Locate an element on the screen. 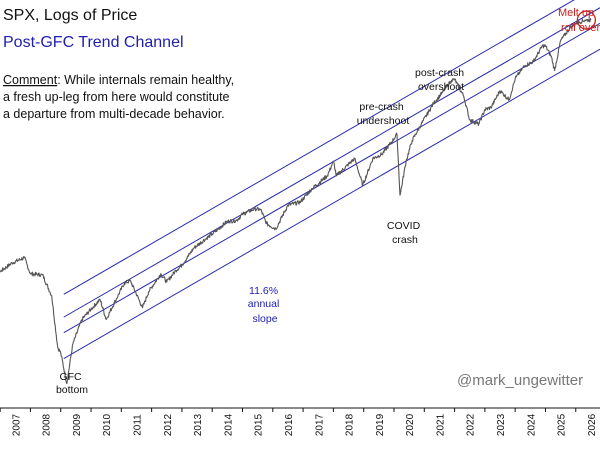 Image resolution: width=600 pixels, height=450 pixels. comment-line-3: a departure from multi-decade behavior. is located at coordinates (114, 114).